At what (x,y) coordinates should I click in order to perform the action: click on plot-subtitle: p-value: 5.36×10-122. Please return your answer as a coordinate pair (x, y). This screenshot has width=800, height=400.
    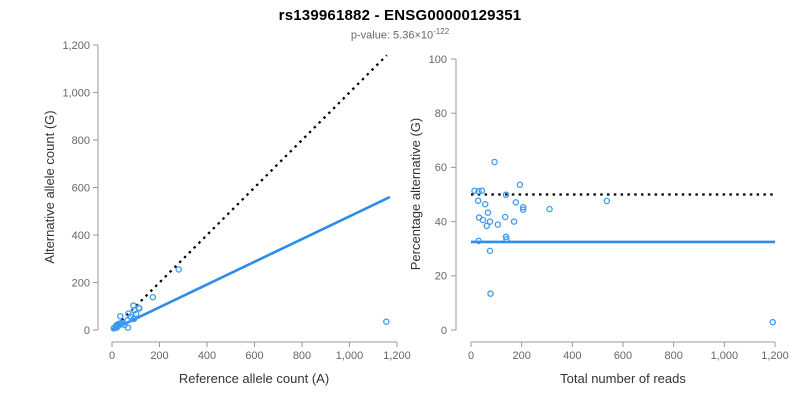
    Looking at the image, I should click on (400, 34).